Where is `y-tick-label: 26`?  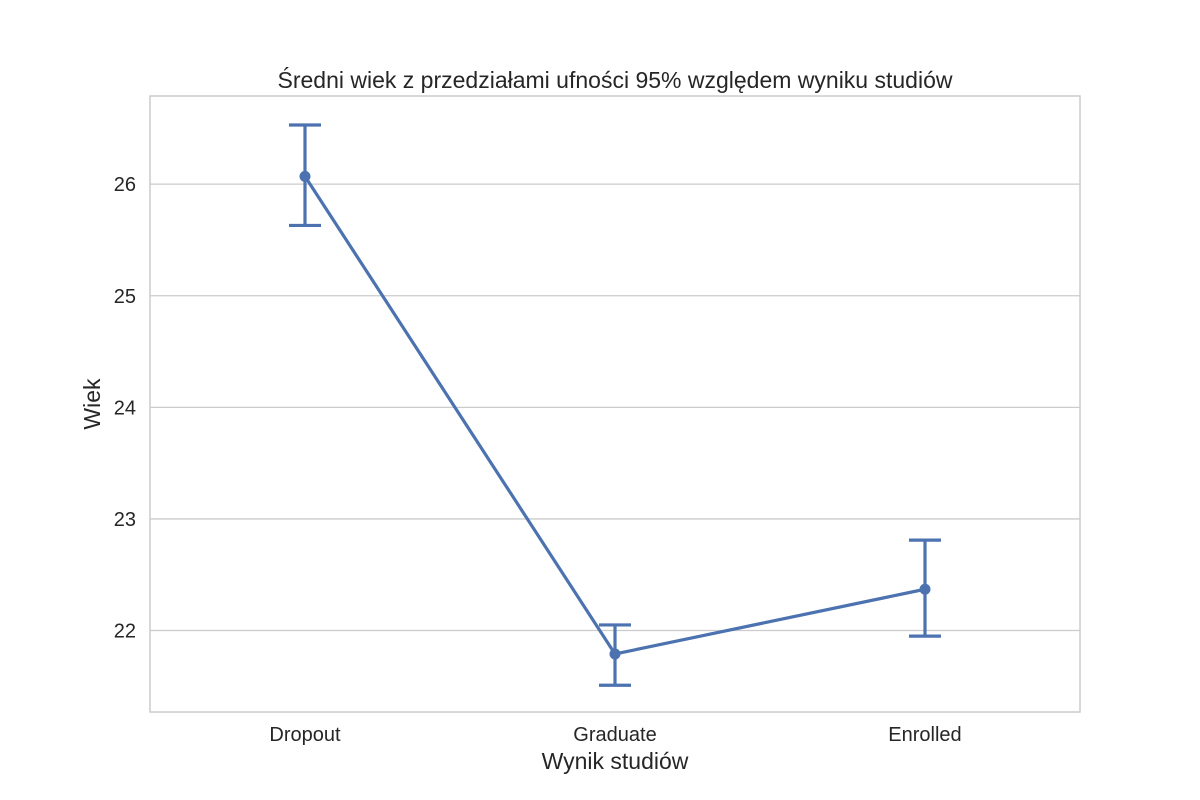 y-tick-label: 26 is located at coordinates (125, 185).